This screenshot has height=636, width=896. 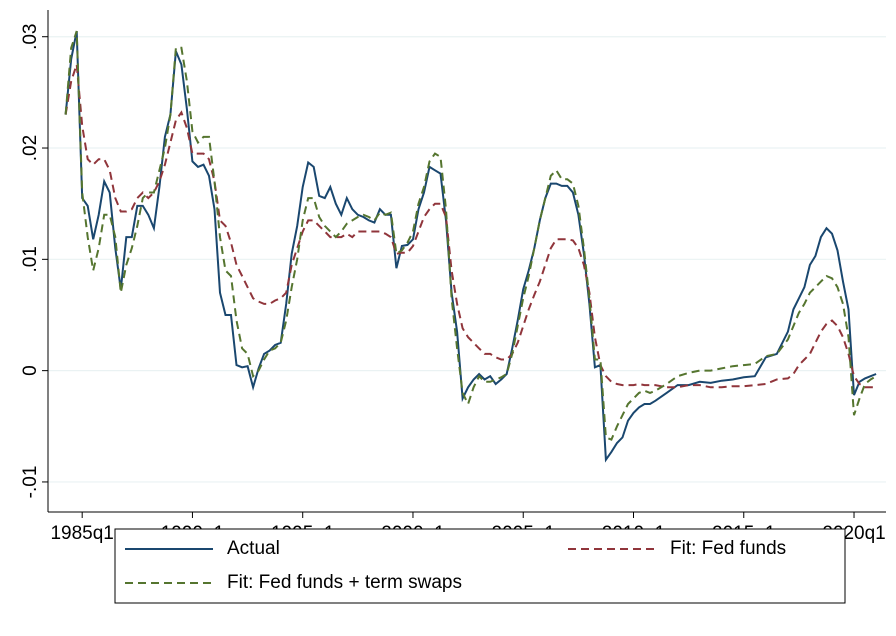 I want to click on x-tick-label: 1985q1, so click(x=81, y=533).